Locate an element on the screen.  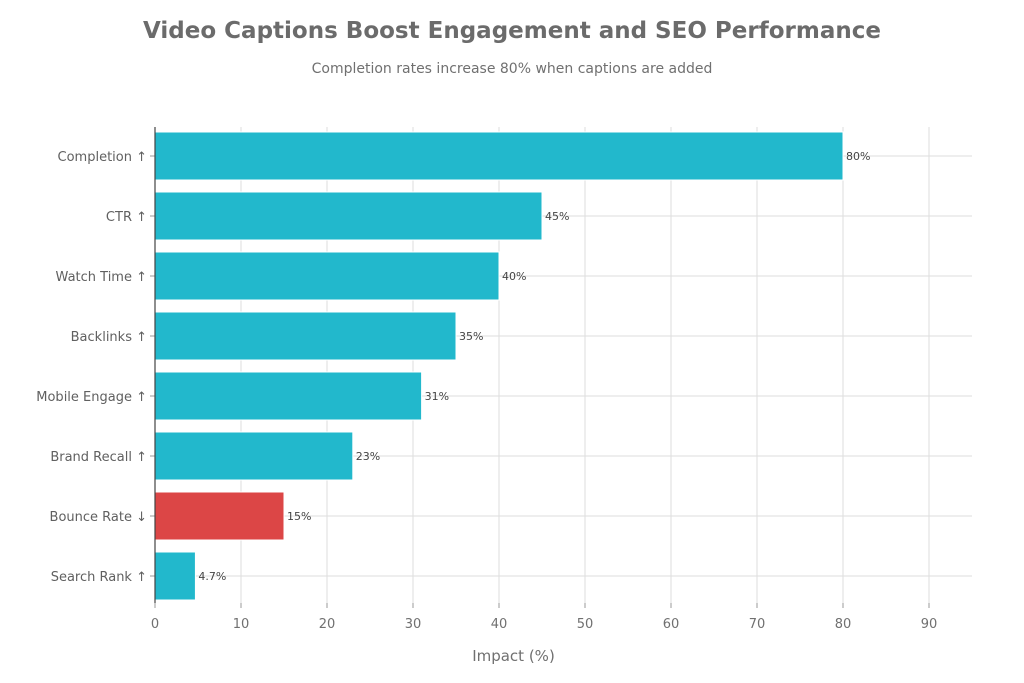
x-tick-label: 30 is located at coordinates (413, 624).